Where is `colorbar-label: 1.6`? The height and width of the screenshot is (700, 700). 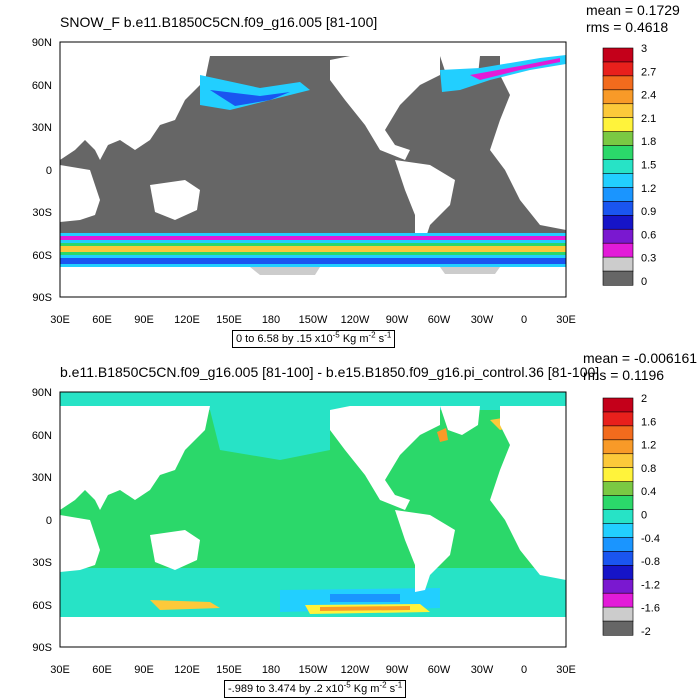
colorbar-label: 1.6 is located at coordinates (648, 422).